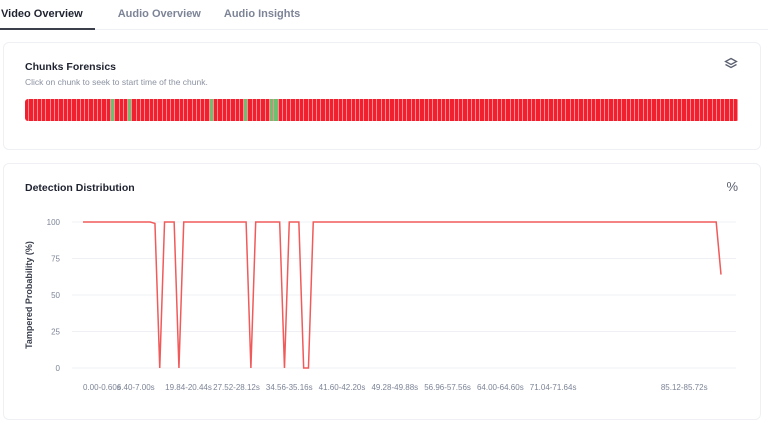 The width and height of the screenshot is (768, 426). I want to click on tab-audio-overview: Audio Overview, so click(159, 14).